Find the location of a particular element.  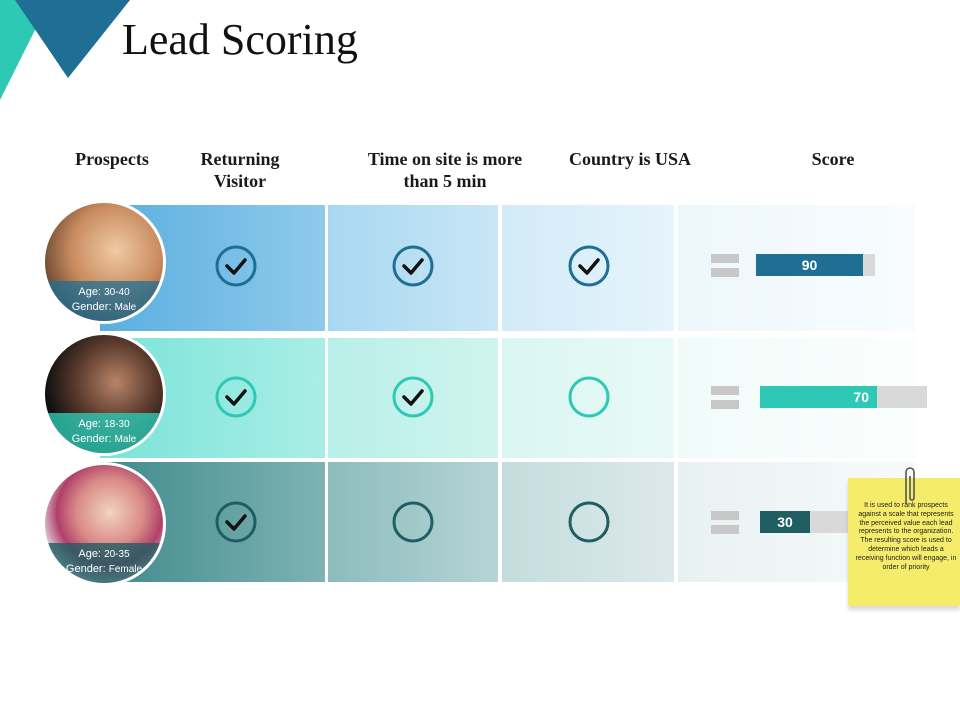

score-value: 90 is located at coordinates (809, 265).